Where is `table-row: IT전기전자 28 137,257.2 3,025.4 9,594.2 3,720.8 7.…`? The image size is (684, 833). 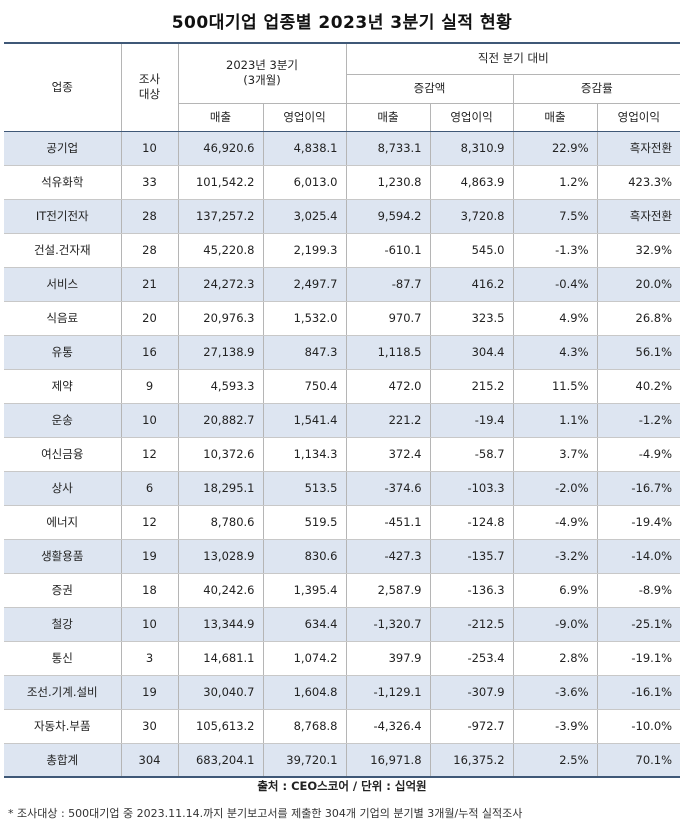 table-row: IT전기전자 28 137,257.2 3,025.4 9,594.2 3,720.8 7.… is located at coordinates (342, 216).